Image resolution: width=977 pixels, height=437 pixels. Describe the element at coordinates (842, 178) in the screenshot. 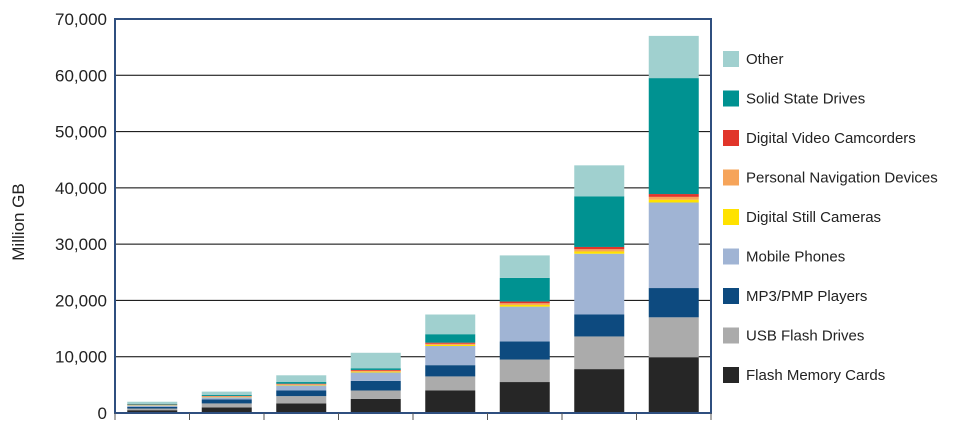

I see `legend-label: Personal Navigation Devices` at that location.